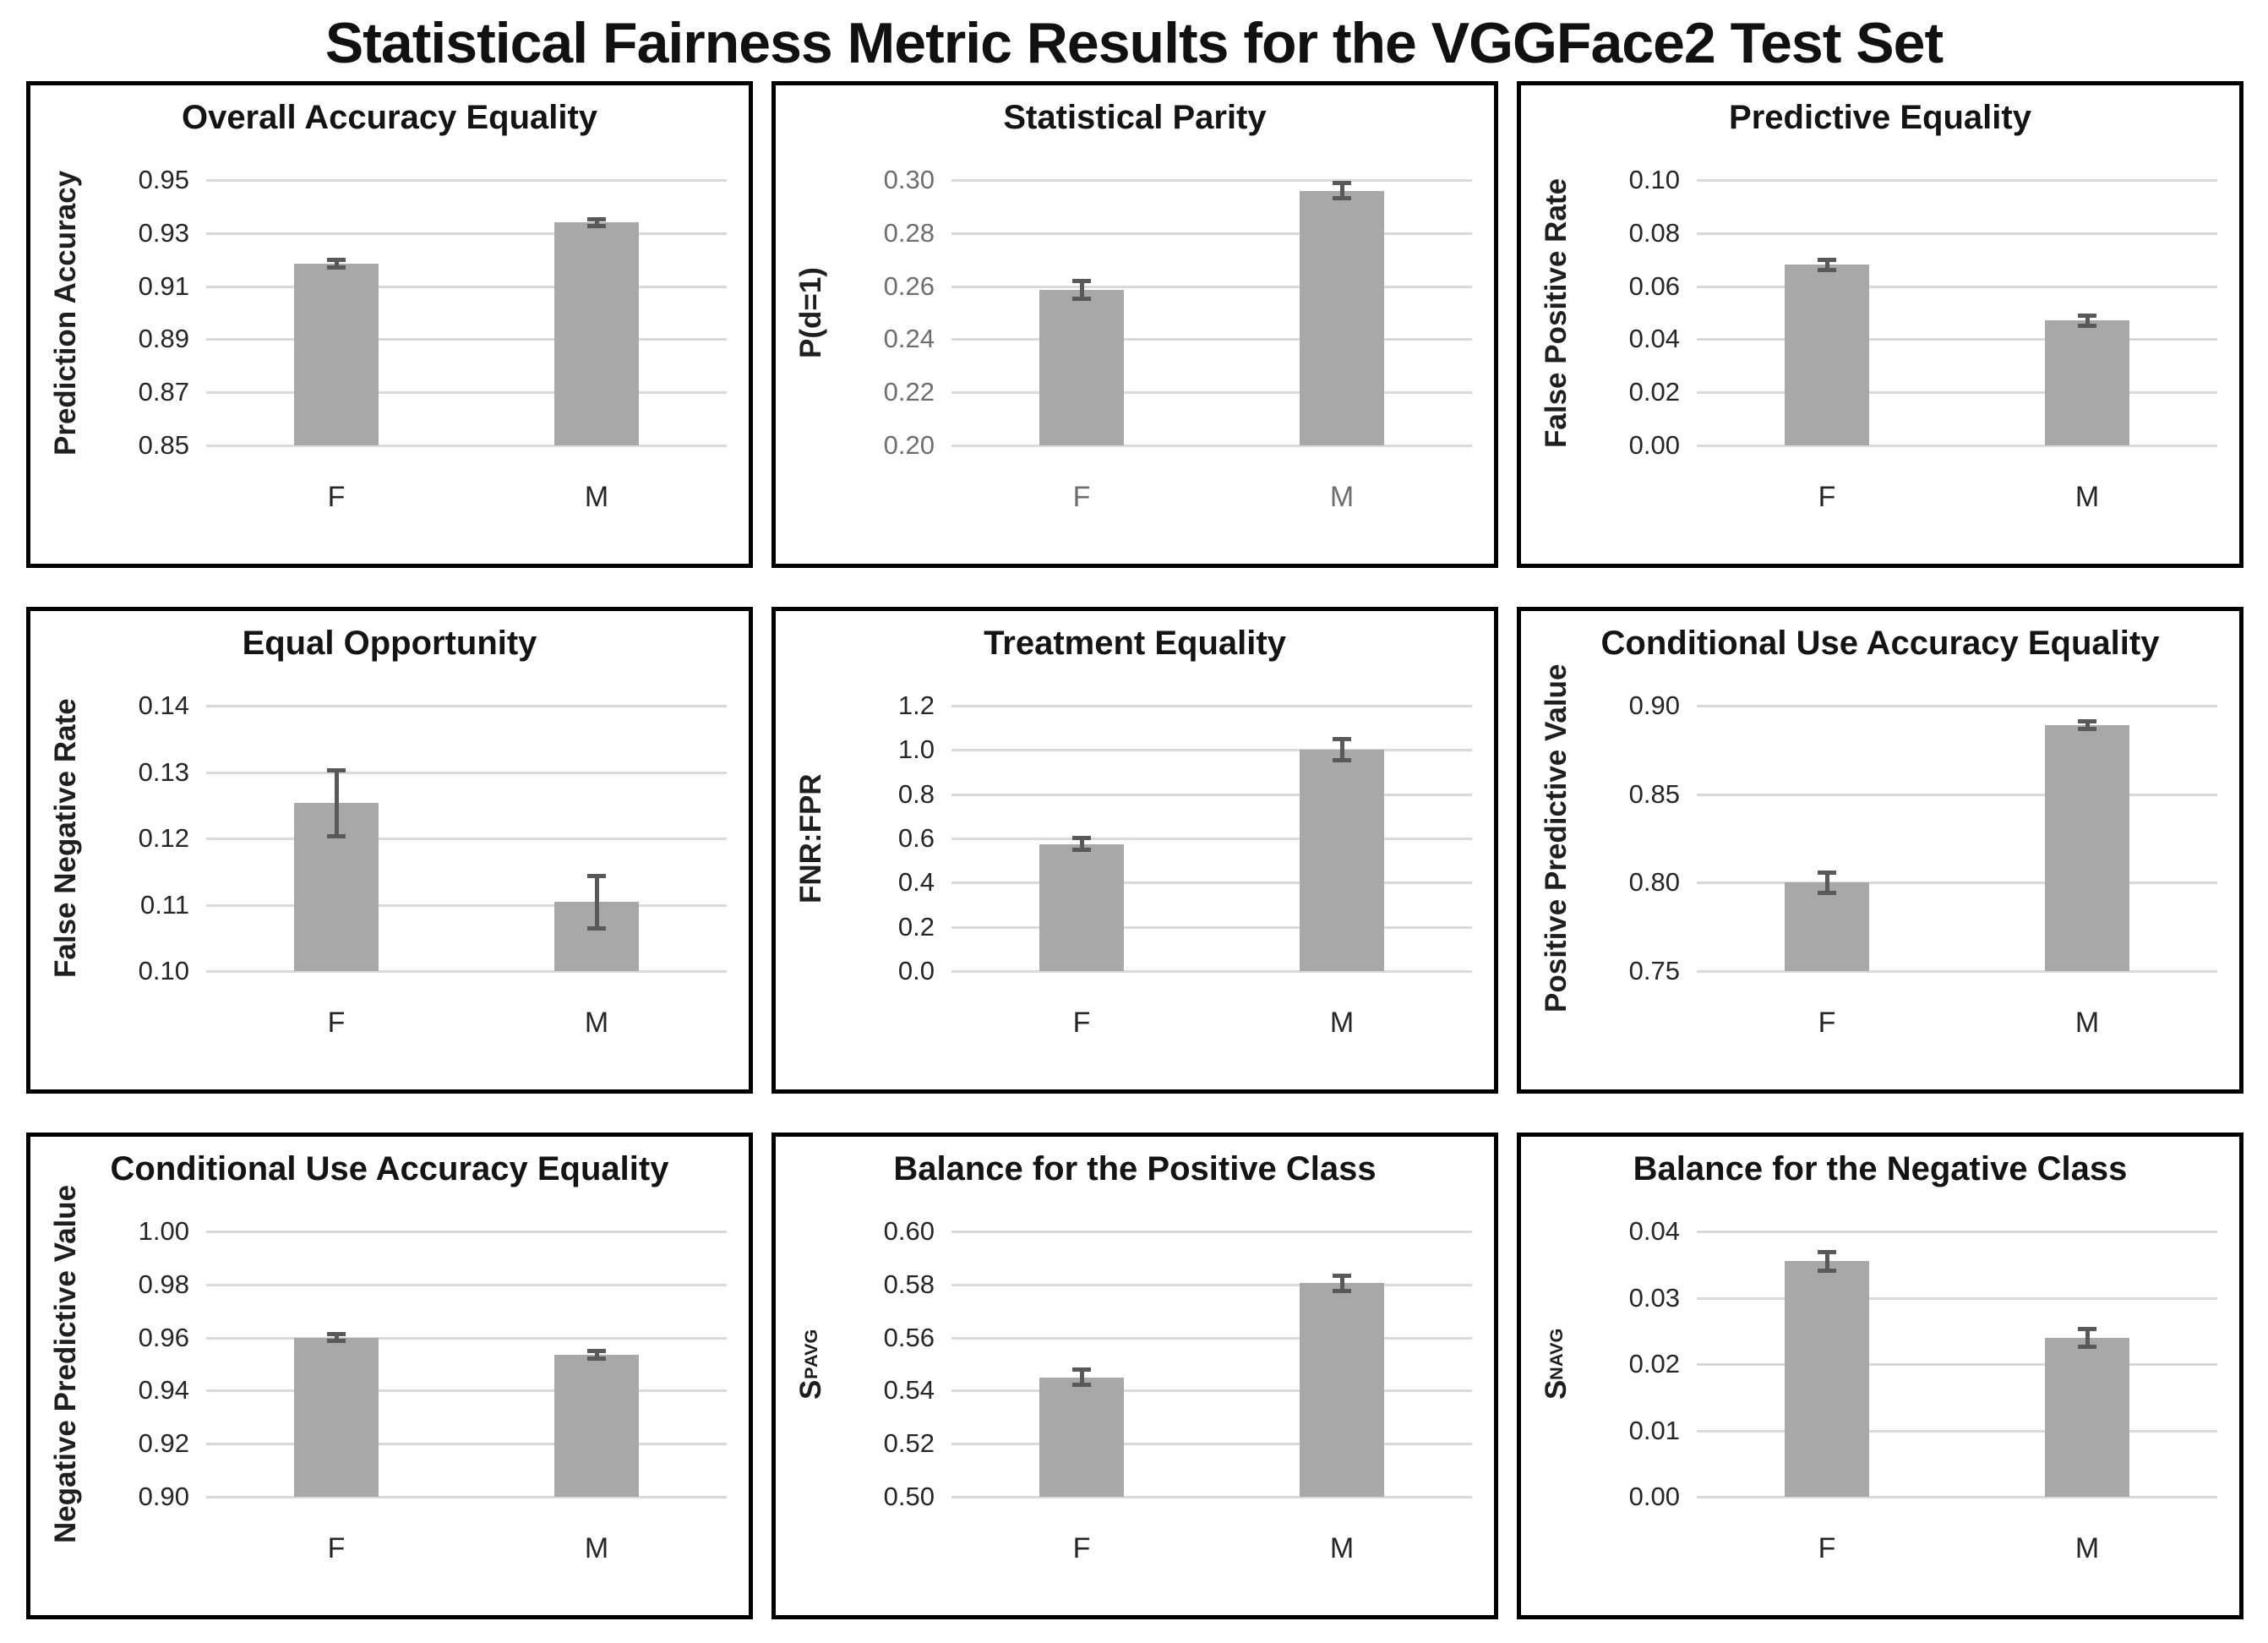 The width and height of the screenshot is (2268, 1643). Describe the element at coordinates (909, 232) in the screenshot. I see `y-tick-label: 0.28` at that location.